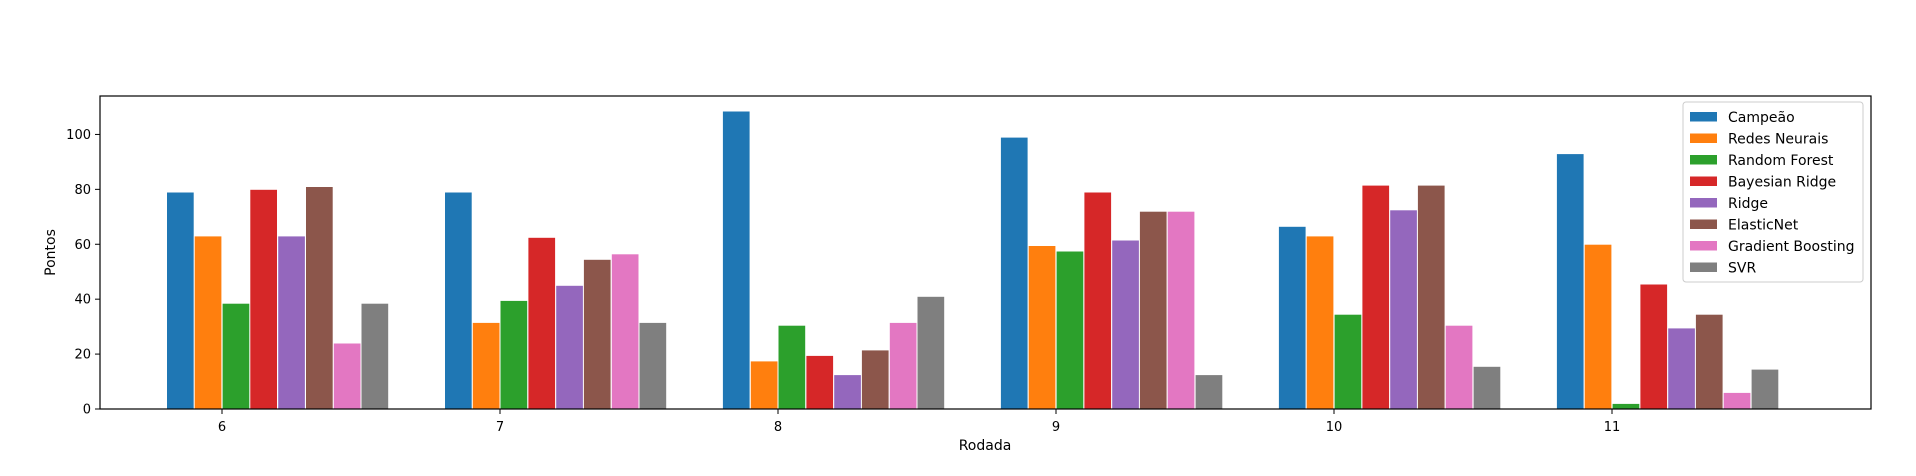 The width and height of the screenshot is (1916, 476). Describe the element at coordinates (82, 245) in the screenshot. I see `y-tick-label: 60` at that location.